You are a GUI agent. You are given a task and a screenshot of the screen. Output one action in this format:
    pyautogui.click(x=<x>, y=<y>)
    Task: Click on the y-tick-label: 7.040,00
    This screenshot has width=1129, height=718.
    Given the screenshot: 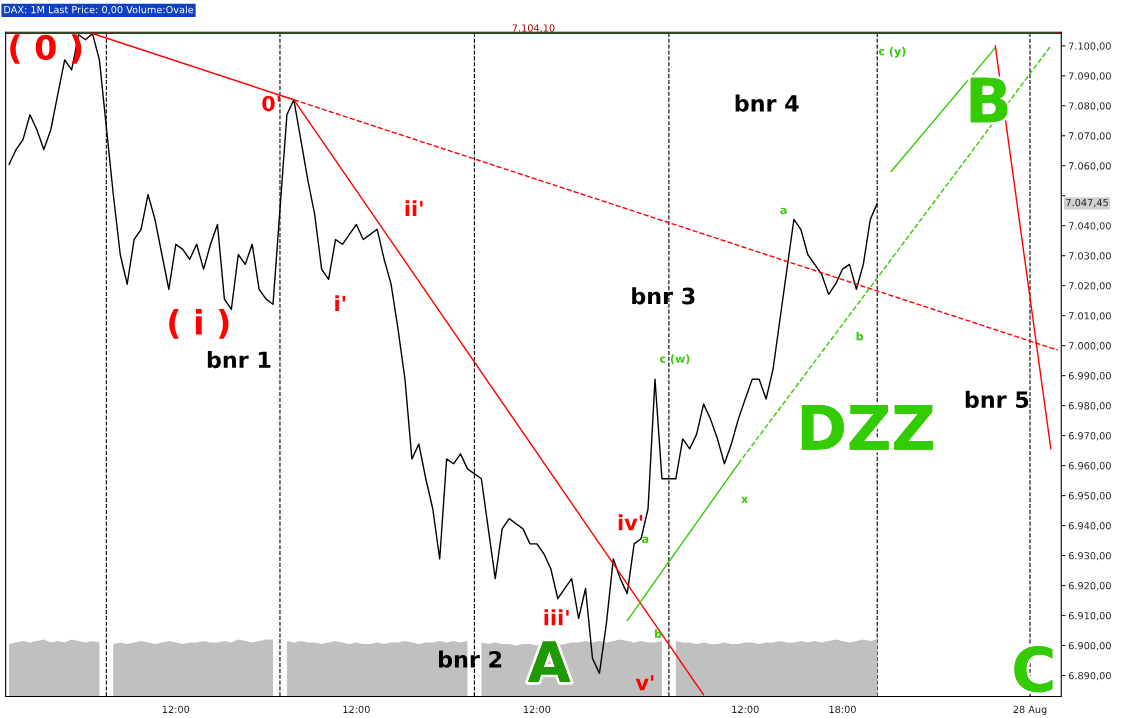 What is the action you would take?
    pyautogui.click(x=1090, y=226)
    